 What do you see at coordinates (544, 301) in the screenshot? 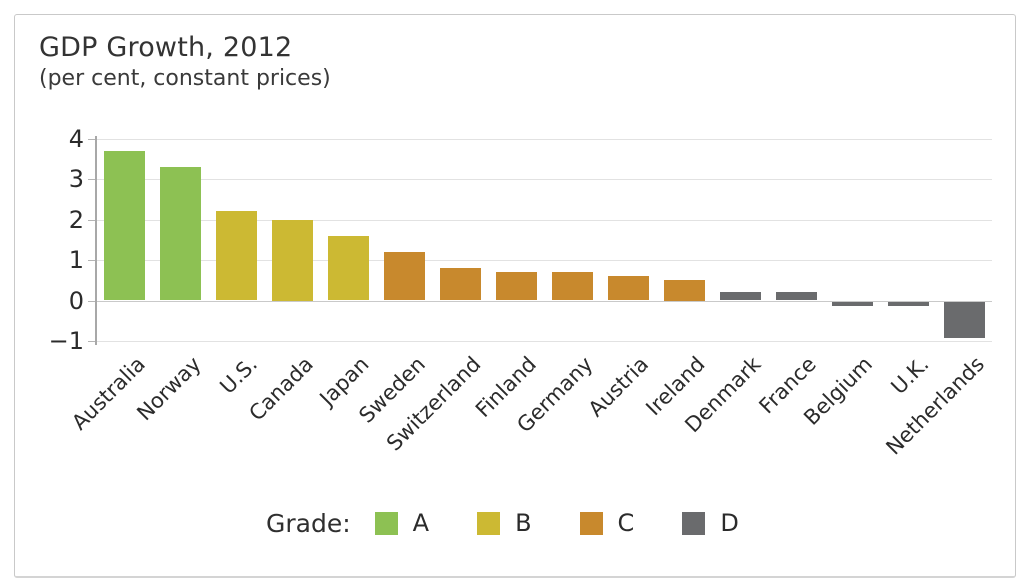
I see `gridline-y0` at bounding box center [544, 301].